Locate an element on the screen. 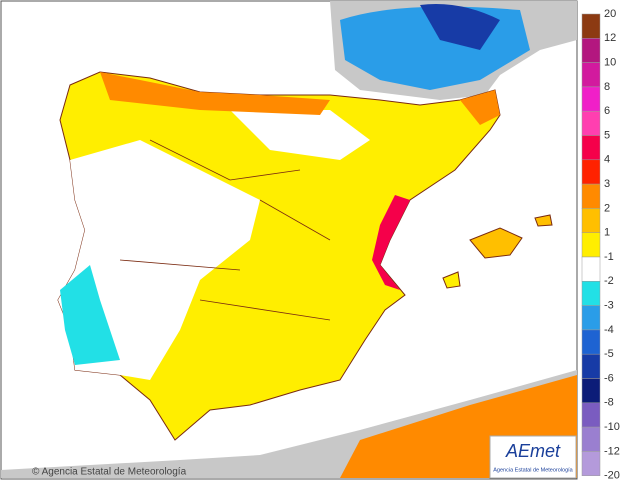 The height and width of the screenshot is (500, 630). legend-label: 6 is located at coordinates (607, 111).